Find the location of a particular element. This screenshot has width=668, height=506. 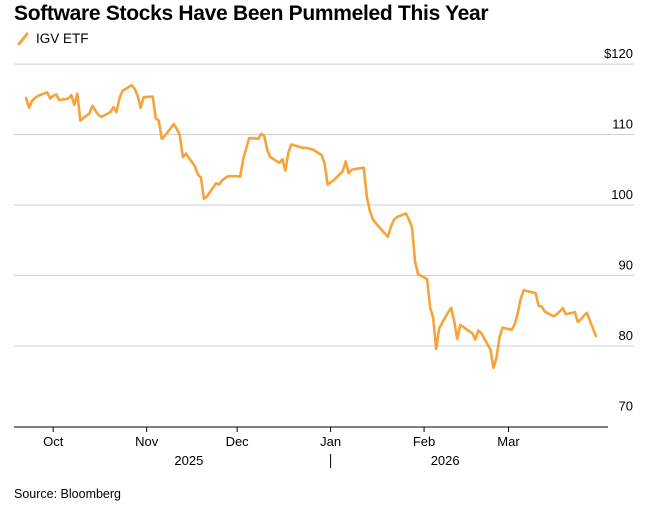

x-tick-label: Jan is located at coordinates (330, 441).